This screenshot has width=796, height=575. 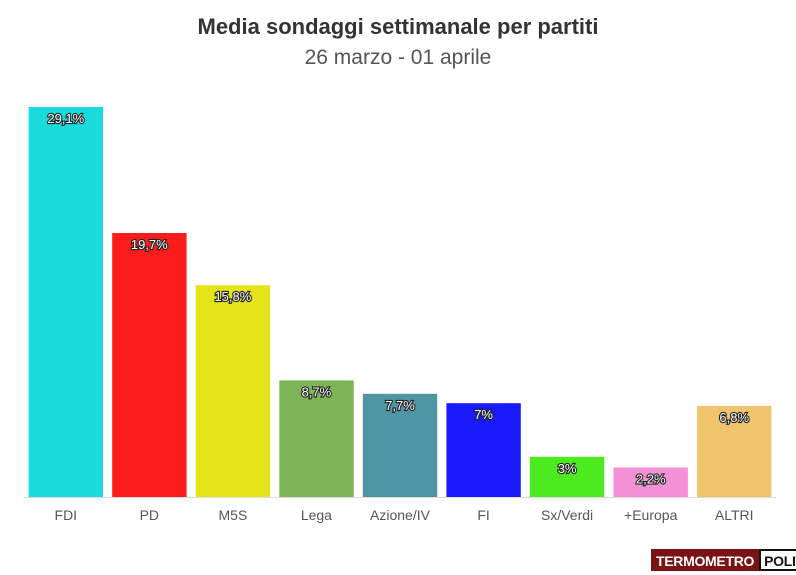 I want to click on data-label-europa: 2,2%, so click(x=651, y=479).